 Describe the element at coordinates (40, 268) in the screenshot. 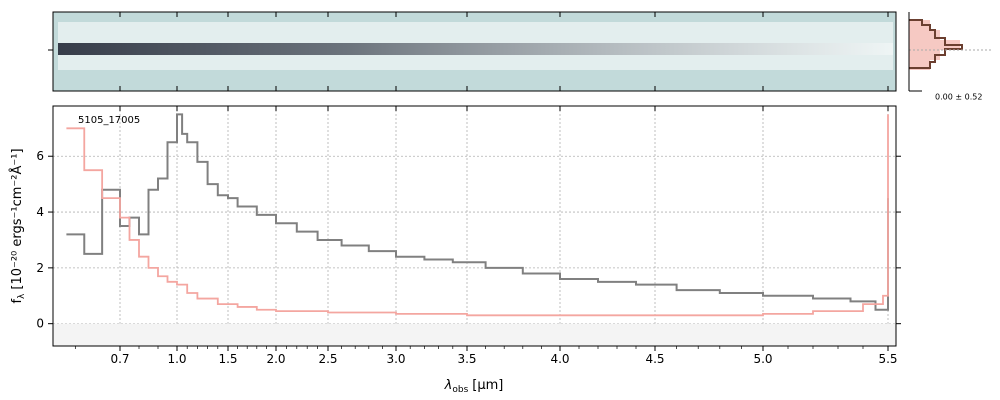

I see `y-tick-label: 2` at that location.